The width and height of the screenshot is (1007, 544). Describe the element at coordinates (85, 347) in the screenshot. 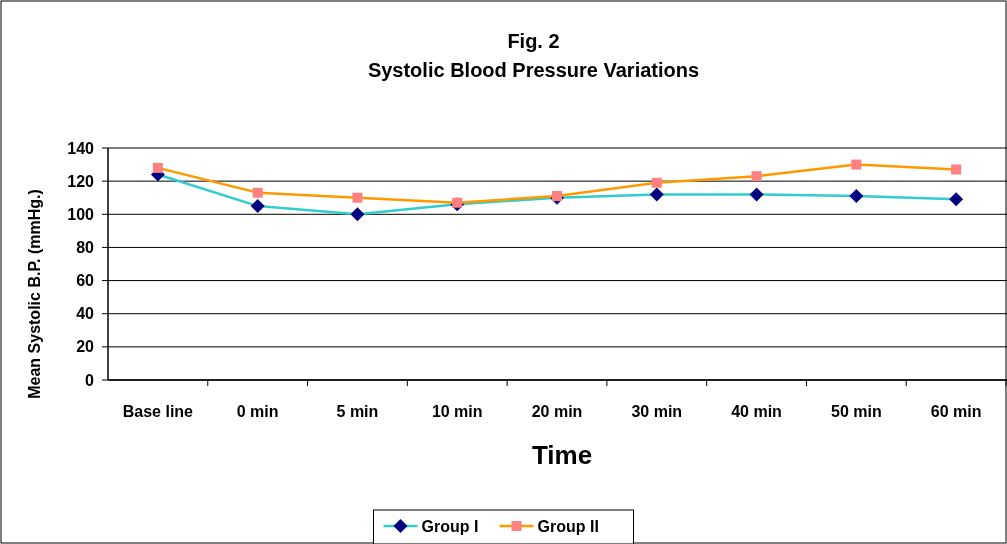

I see `y-tick-label: 20` at that location.